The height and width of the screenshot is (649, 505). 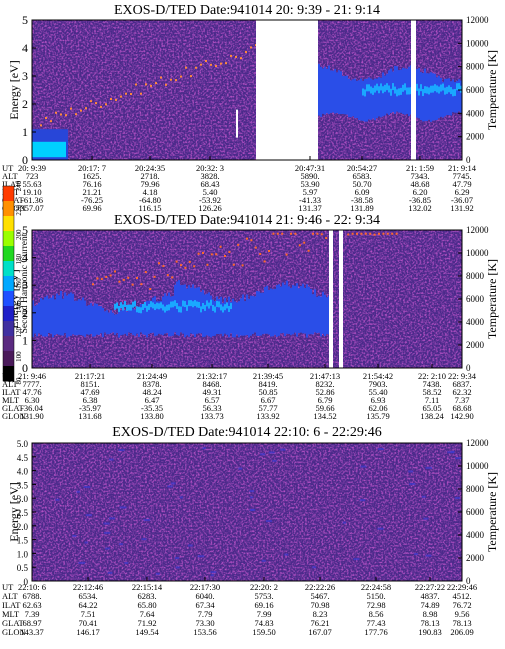 I want to click on table-cell: 6.30, so click(x=32, y=400).